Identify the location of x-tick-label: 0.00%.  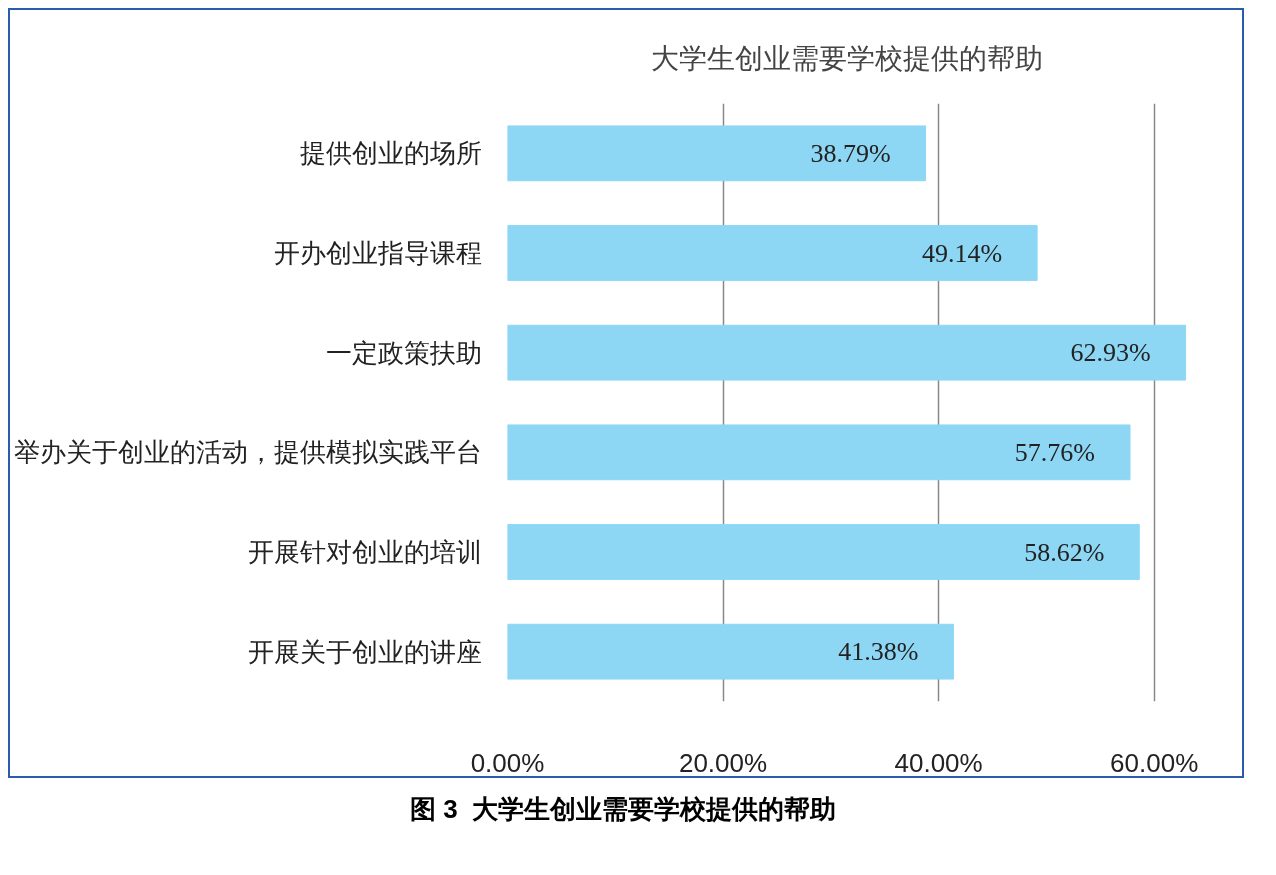
(507, 762).